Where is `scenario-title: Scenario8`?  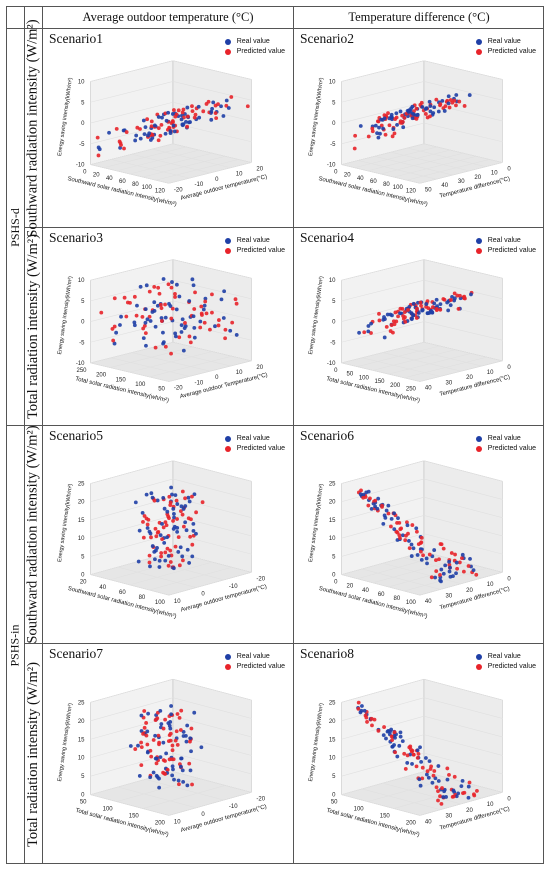 scenario-title: Scenario8 is located at coordinates (327, 653).